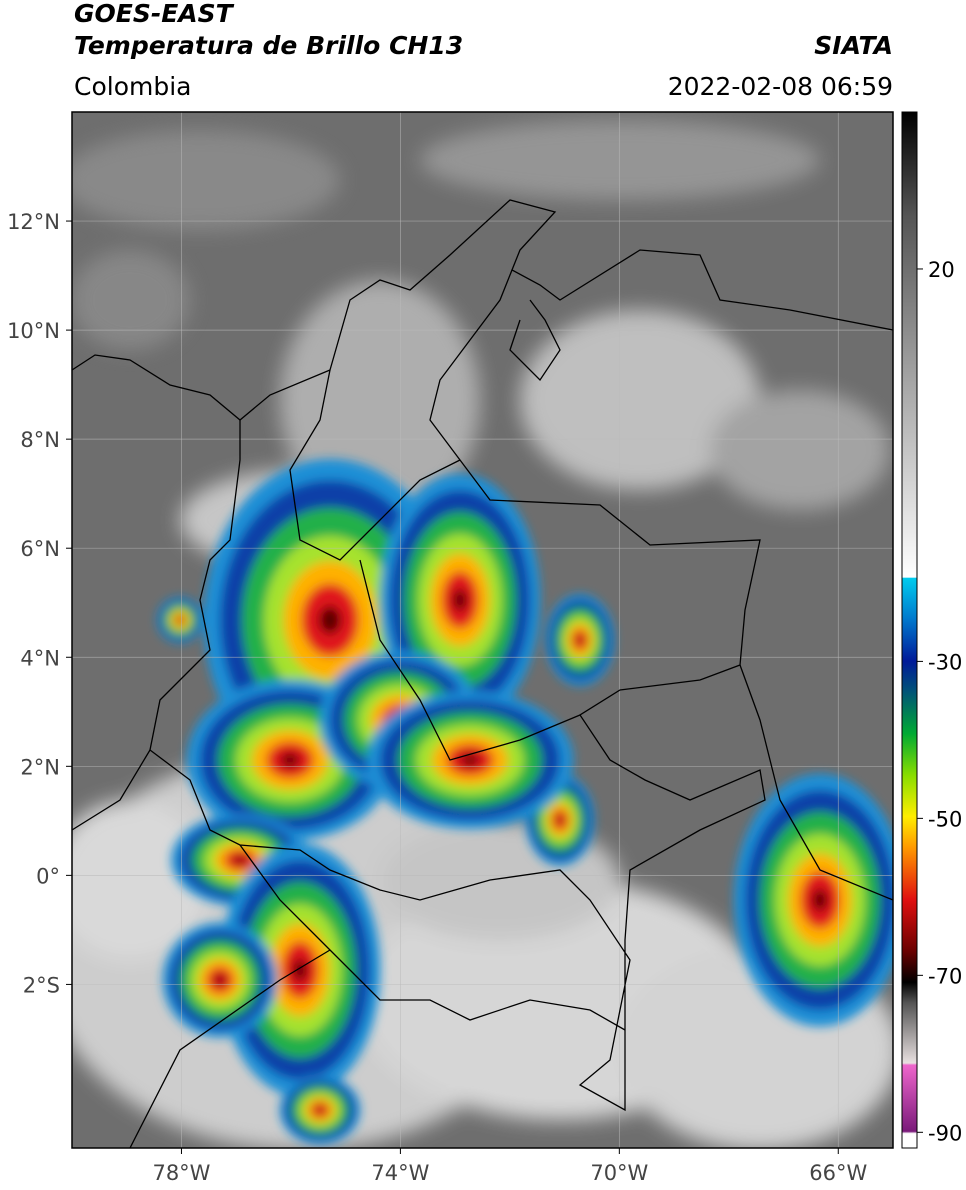 The width and height of the screenshot is (966, 1190). Describe the element at coordinates (40, 767) in the screenshot. I see `y-tick-label: 2°N` at that location.